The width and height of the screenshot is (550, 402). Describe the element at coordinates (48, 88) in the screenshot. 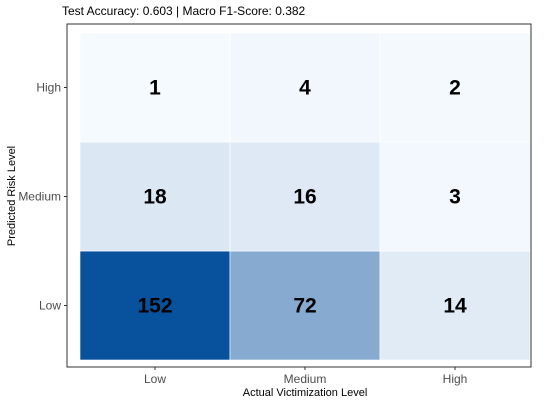

I see `y-tick-label: High` at that location.